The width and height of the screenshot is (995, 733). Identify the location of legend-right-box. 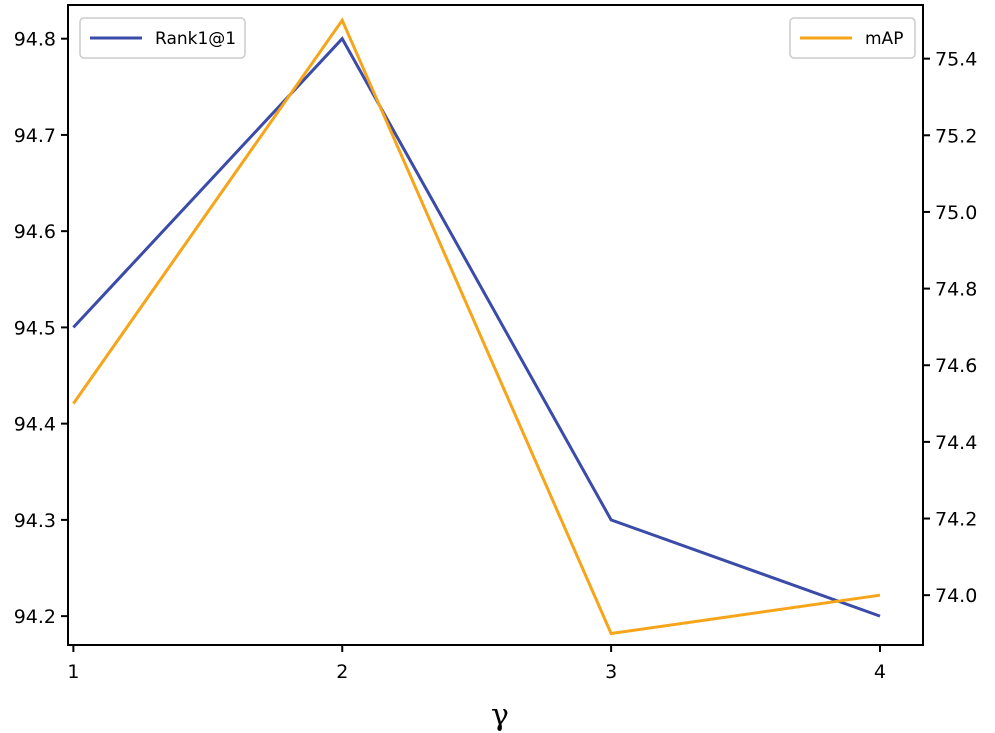
(852, 38).